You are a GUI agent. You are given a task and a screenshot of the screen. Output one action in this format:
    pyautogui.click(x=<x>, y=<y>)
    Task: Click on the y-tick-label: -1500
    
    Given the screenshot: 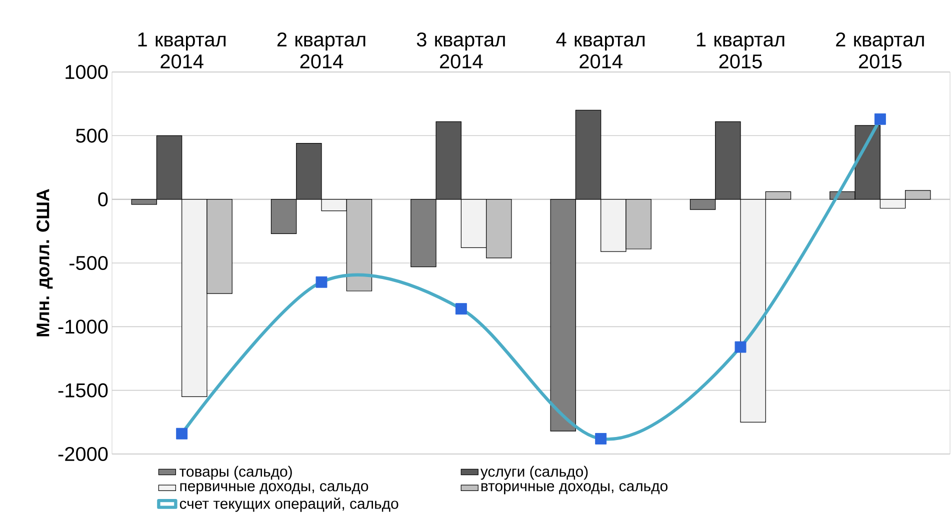 What is the action you would take?
    pyautogui.click(x=83, y=390)
    